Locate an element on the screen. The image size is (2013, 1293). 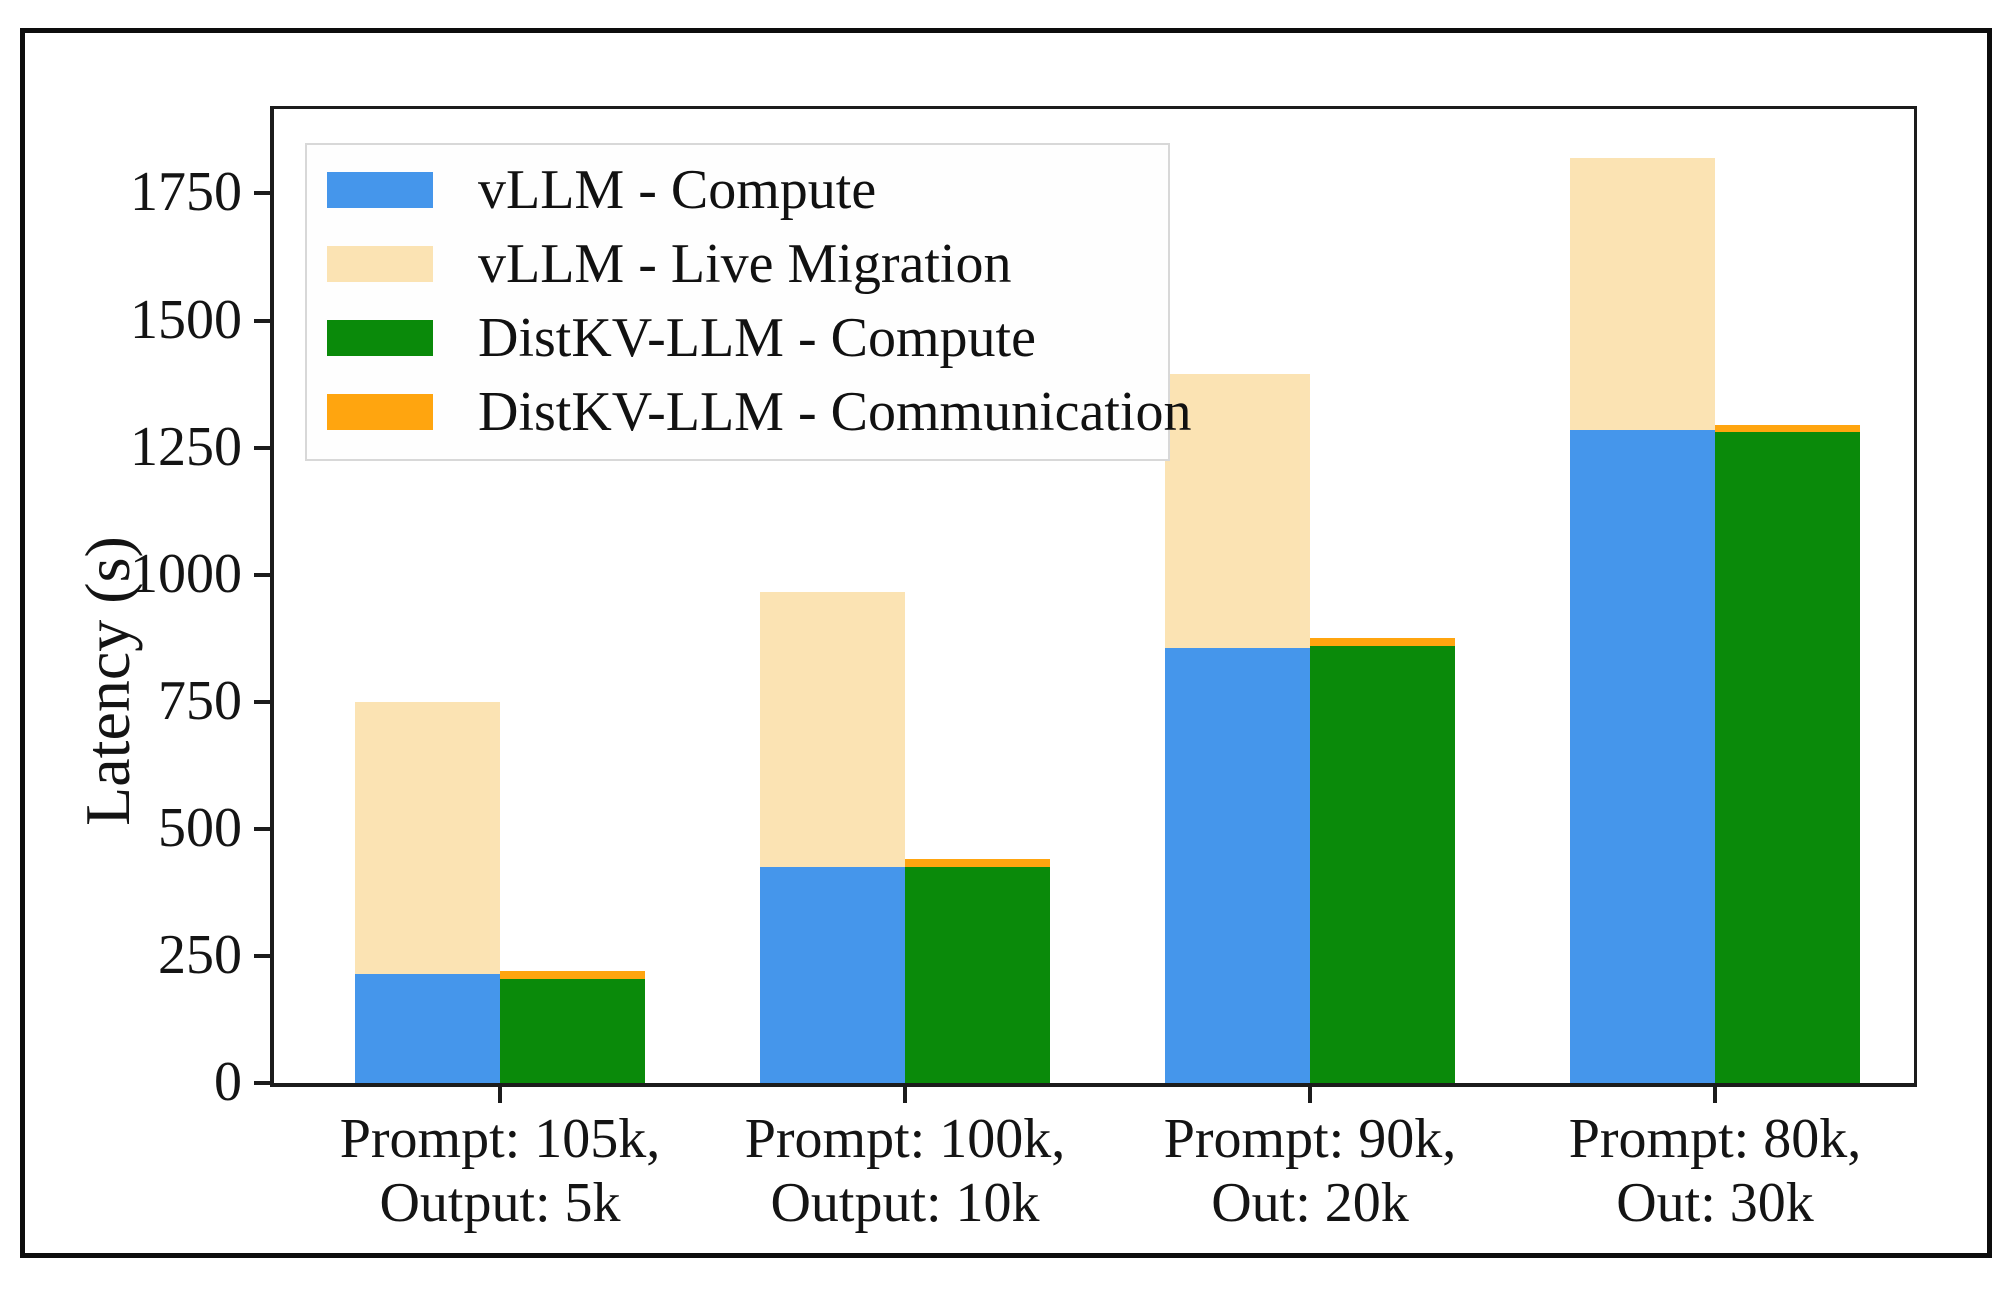
bar-segment-vllm-compute-cat1 is located at coordinates (832, 974).